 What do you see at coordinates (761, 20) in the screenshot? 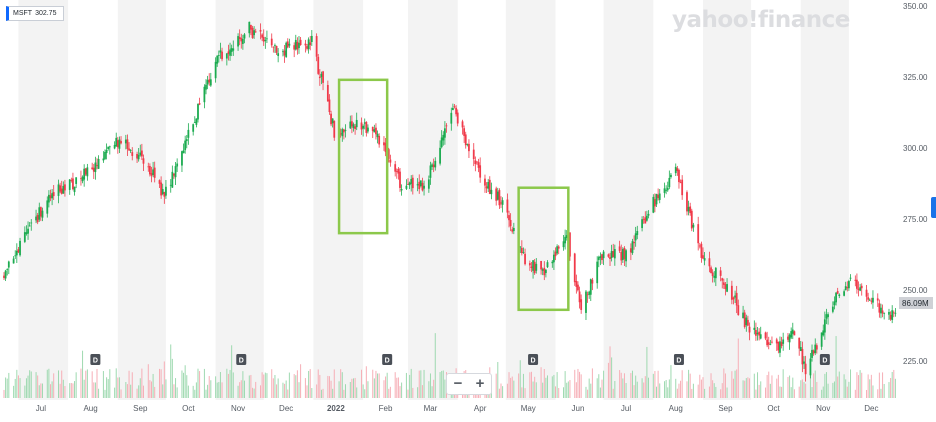
I see `yahoo-finance-logo: yahoo!finance` at bounding box center [761, 20].